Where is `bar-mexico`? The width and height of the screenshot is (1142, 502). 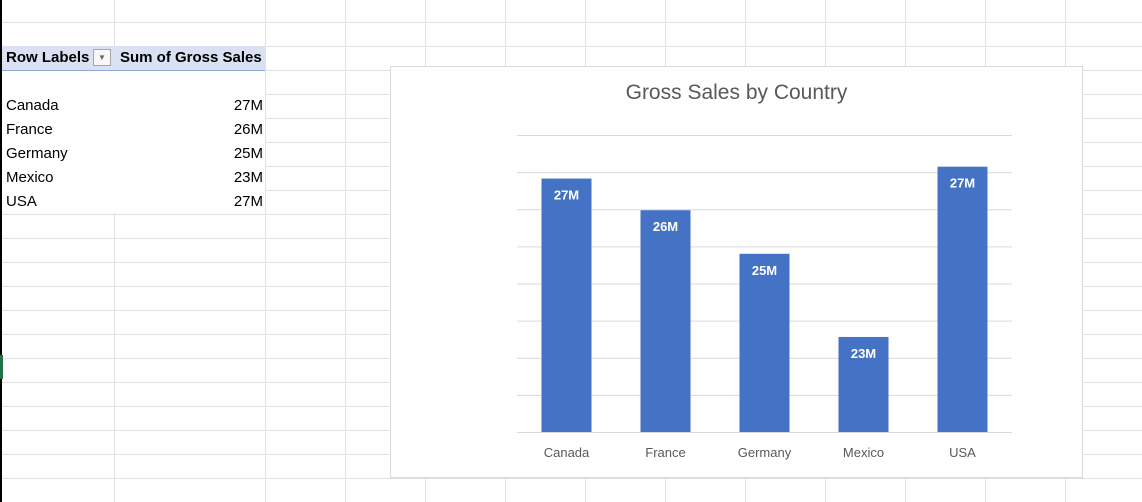 bar-mexico is located at coordinates (863, 384).